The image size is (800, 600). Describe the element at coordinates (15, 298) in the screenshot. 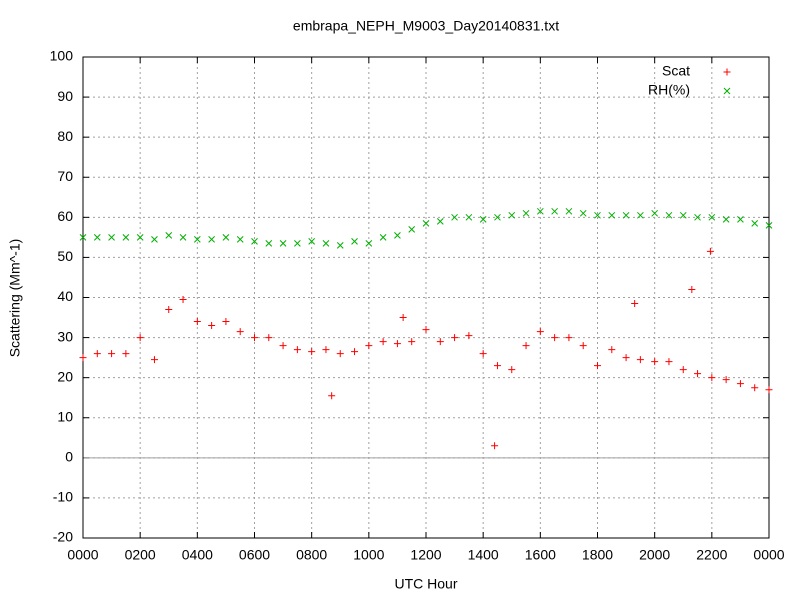

I see `y-axis-label: Scattering (Mm^-1)` at that location.